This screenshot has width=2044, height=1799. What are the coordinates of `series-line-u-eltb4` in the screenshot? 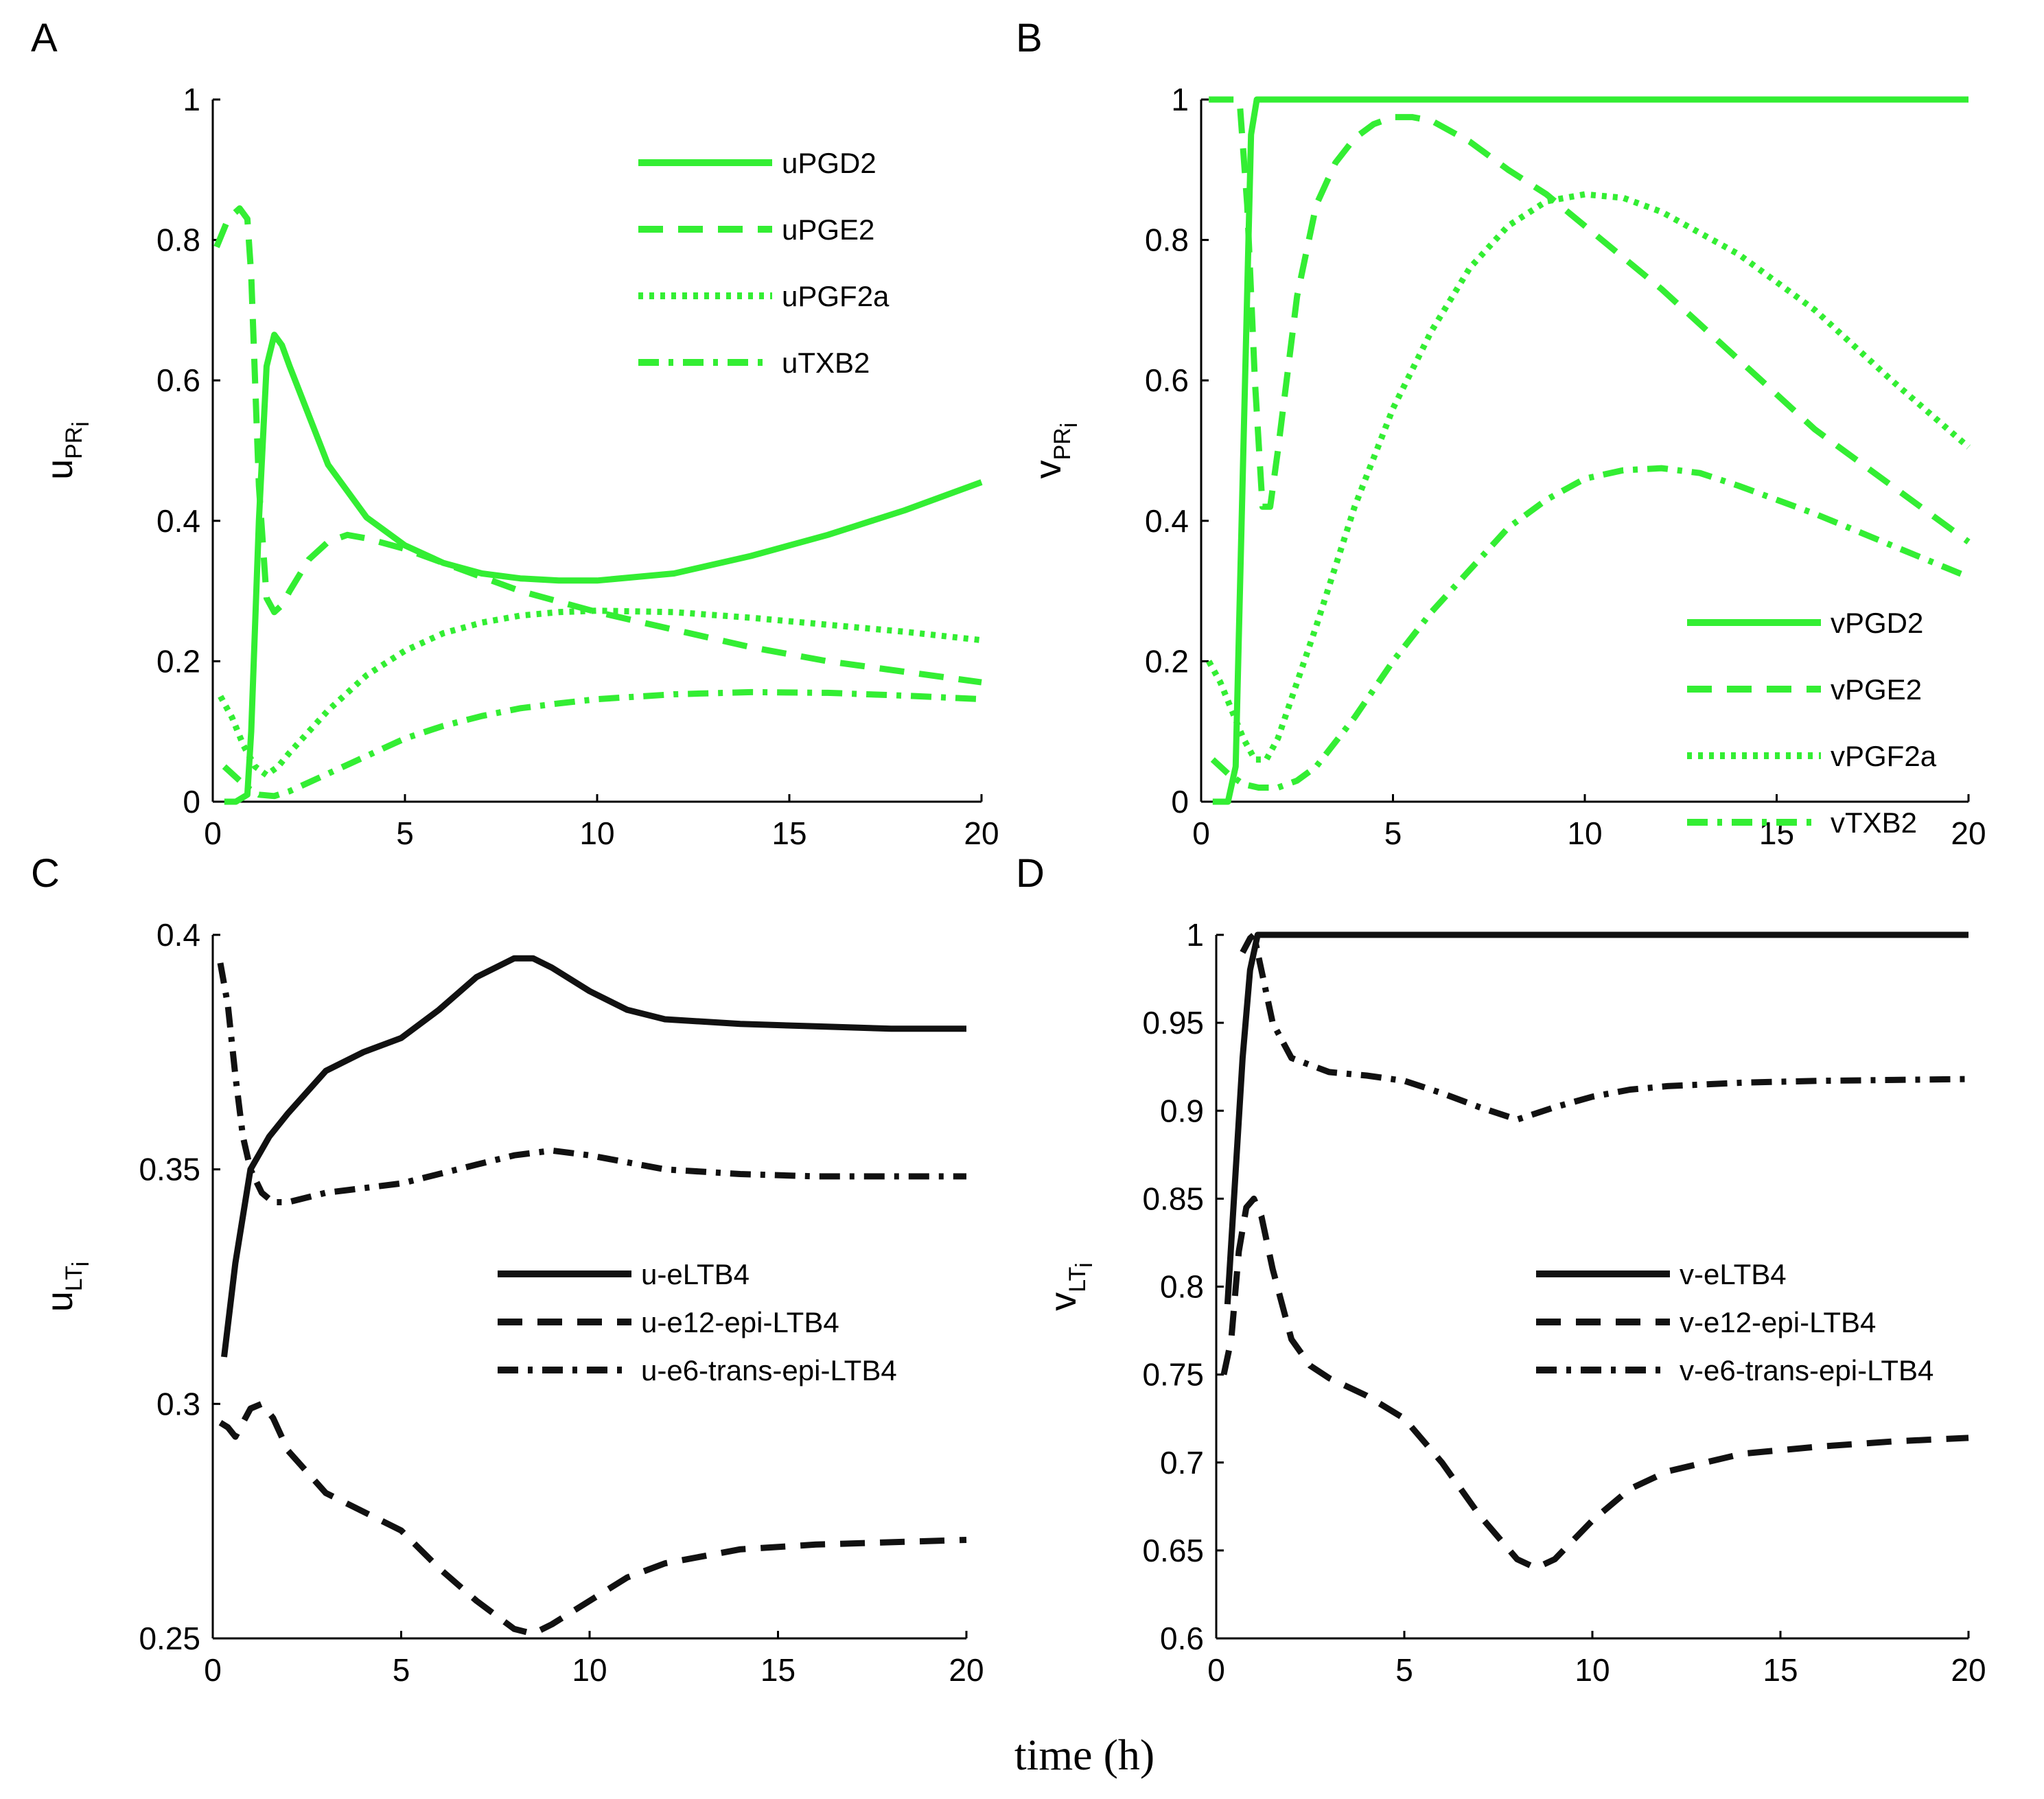 It's located at (593, 1156).